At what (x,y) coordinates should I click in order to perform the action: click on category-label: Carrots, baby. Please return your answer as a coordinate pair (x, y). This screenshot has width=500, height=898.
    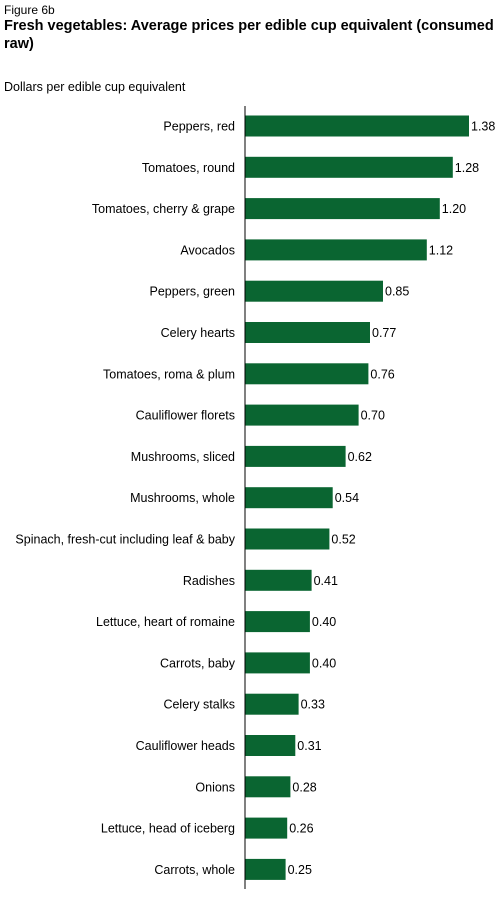
    Looking at the image, I should click on (198, 663).